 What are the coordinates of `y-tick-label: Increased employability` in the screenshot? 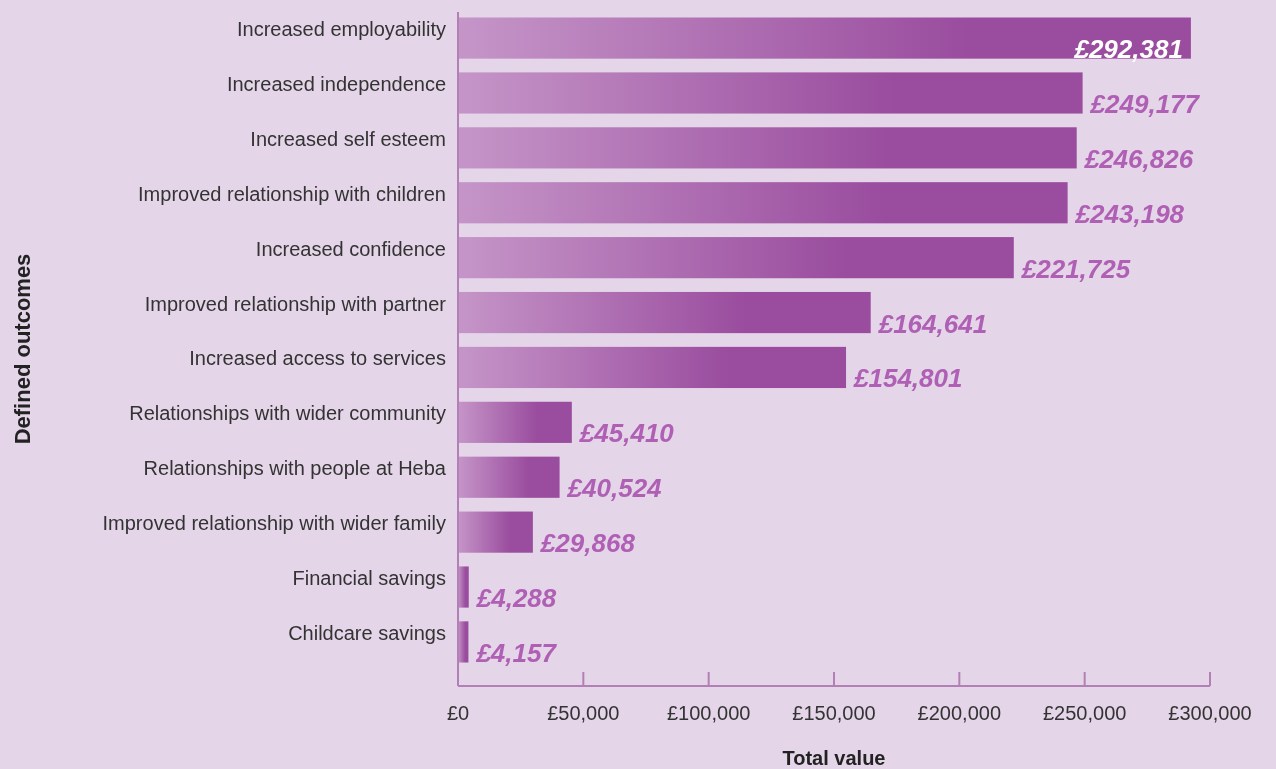 It's located at (341, 29).